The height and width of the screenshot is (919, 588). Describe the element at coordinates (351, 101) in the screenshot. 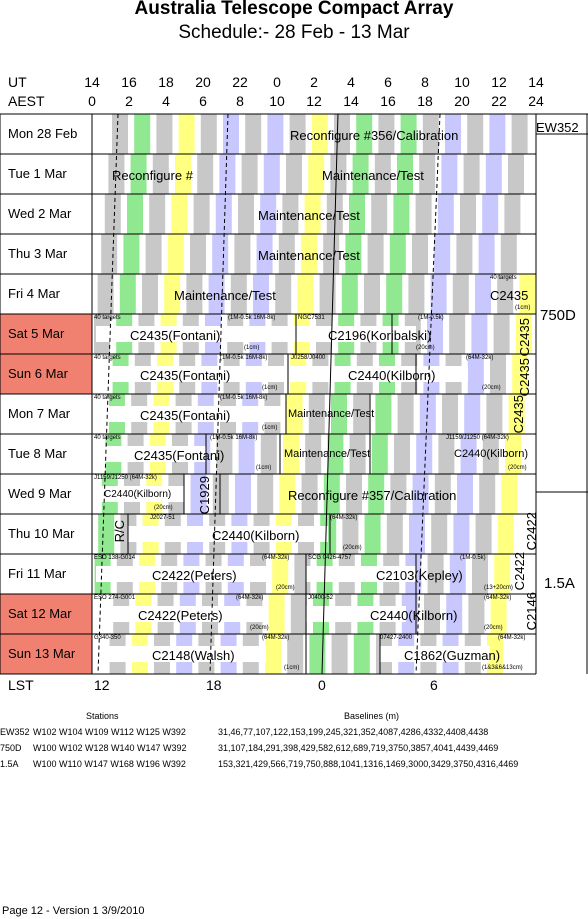

I see `aest-hour: 14` at that location.